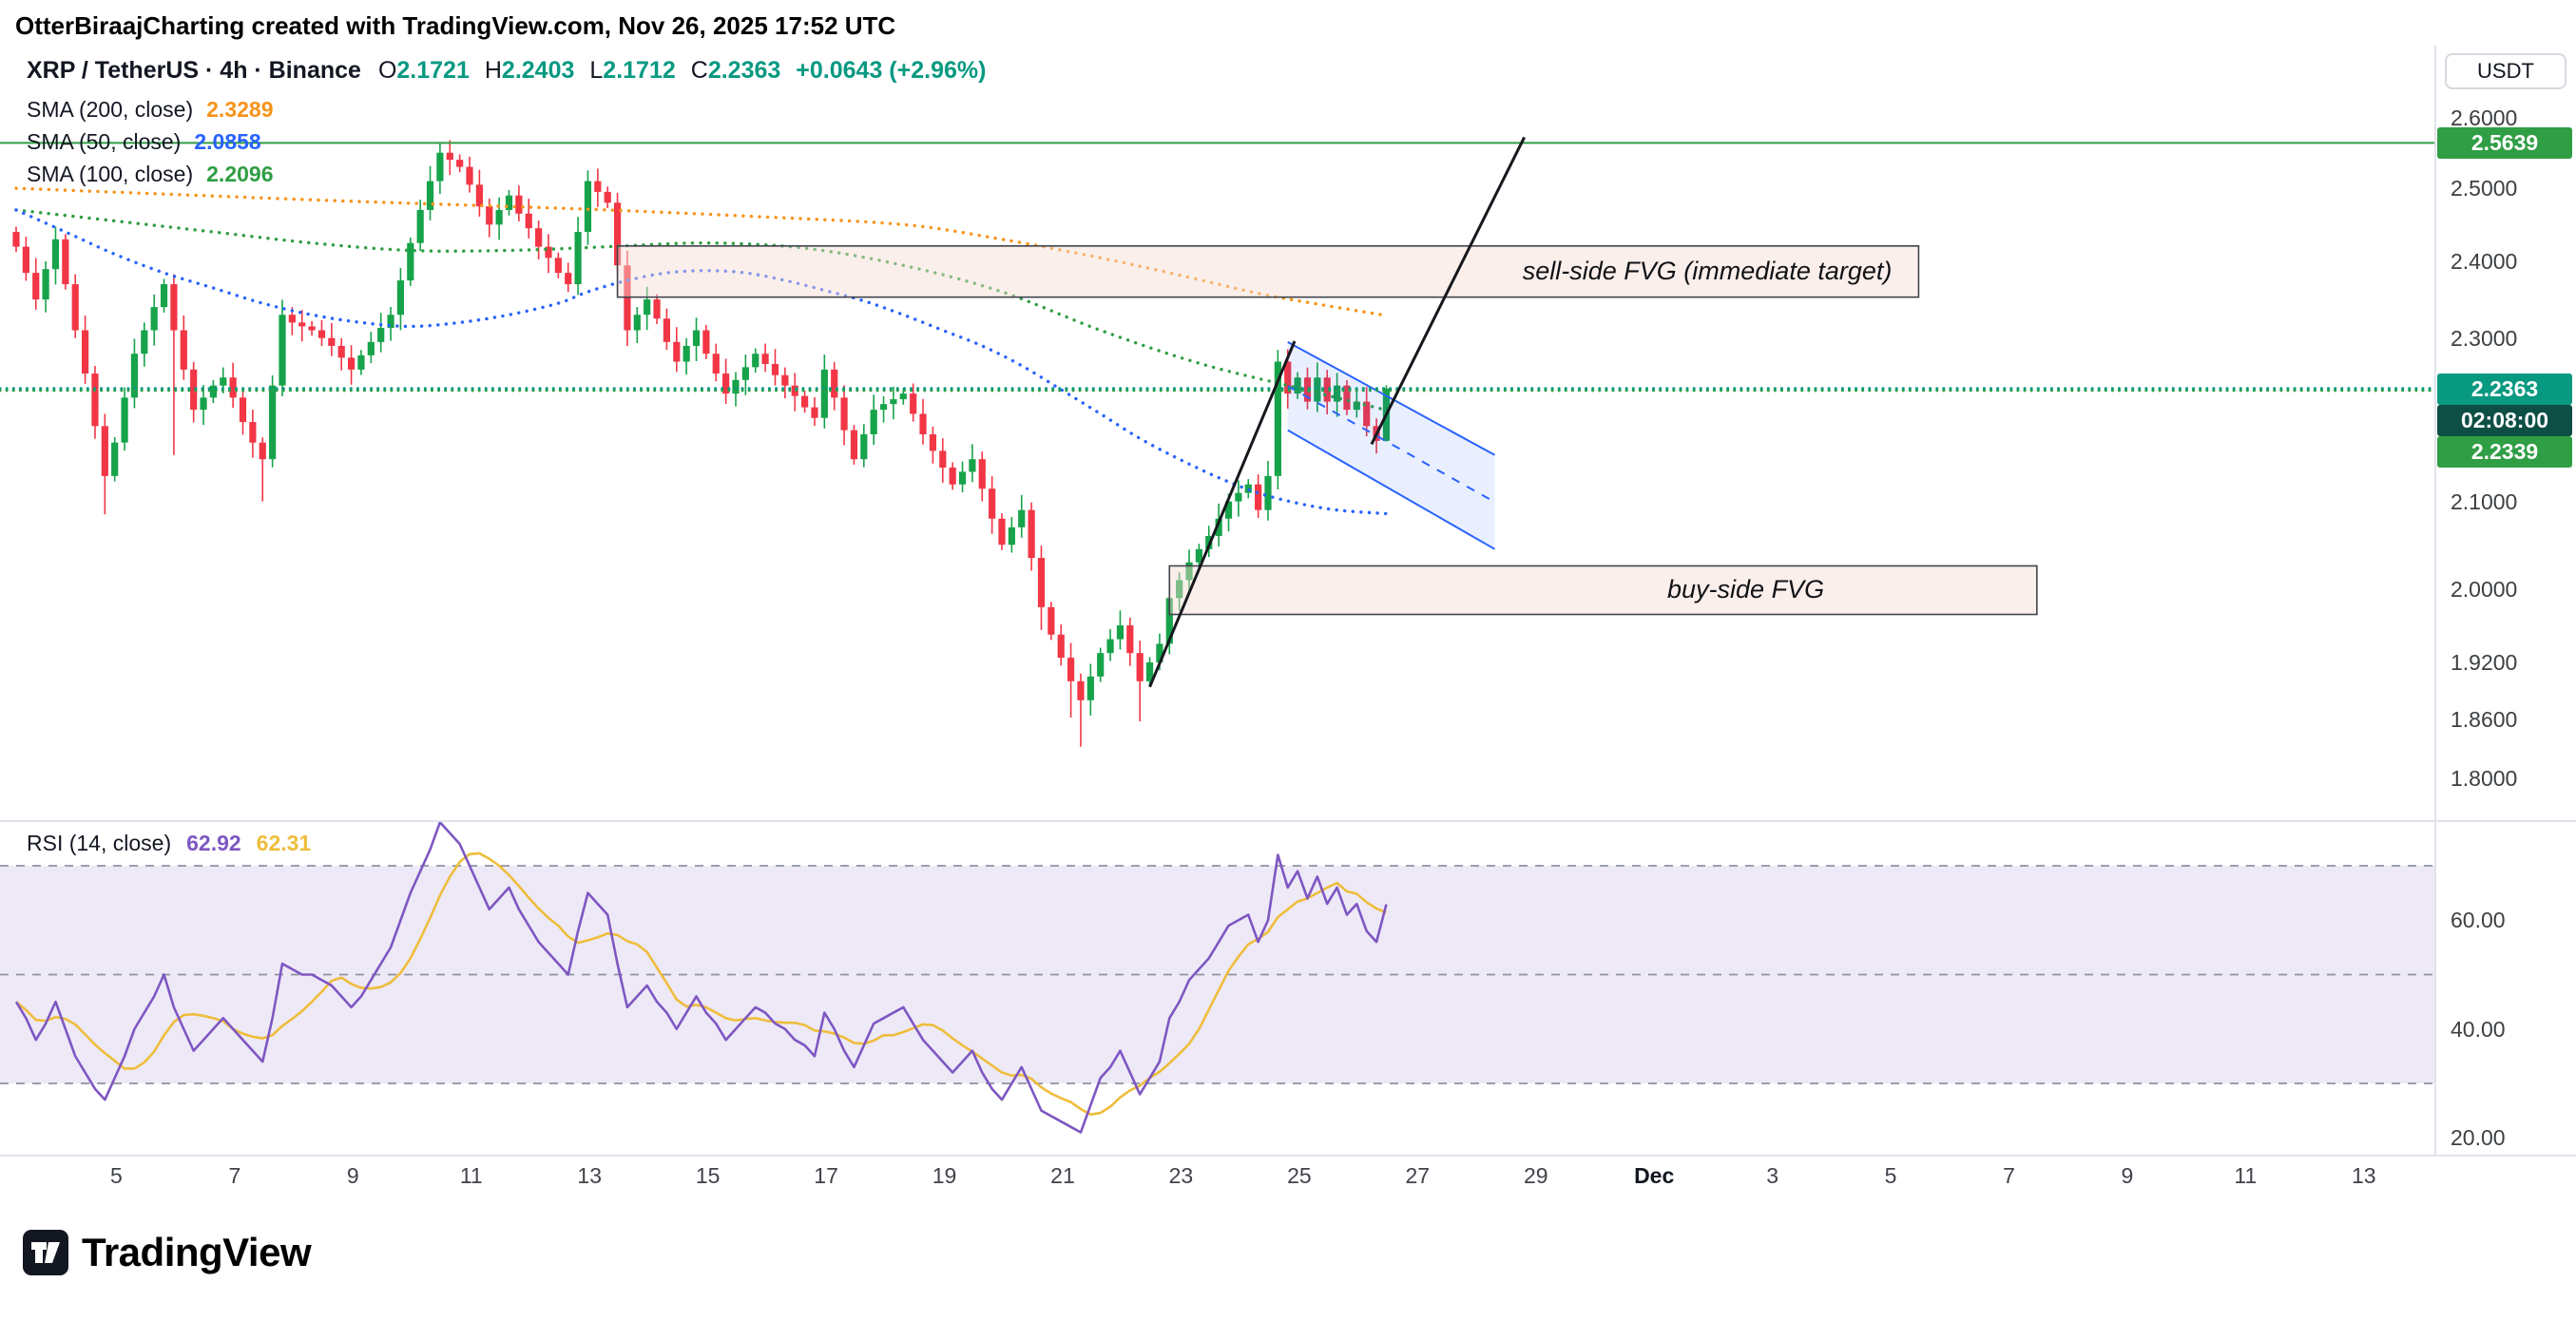  I want to click on sma-200-line, so click(701, 251).